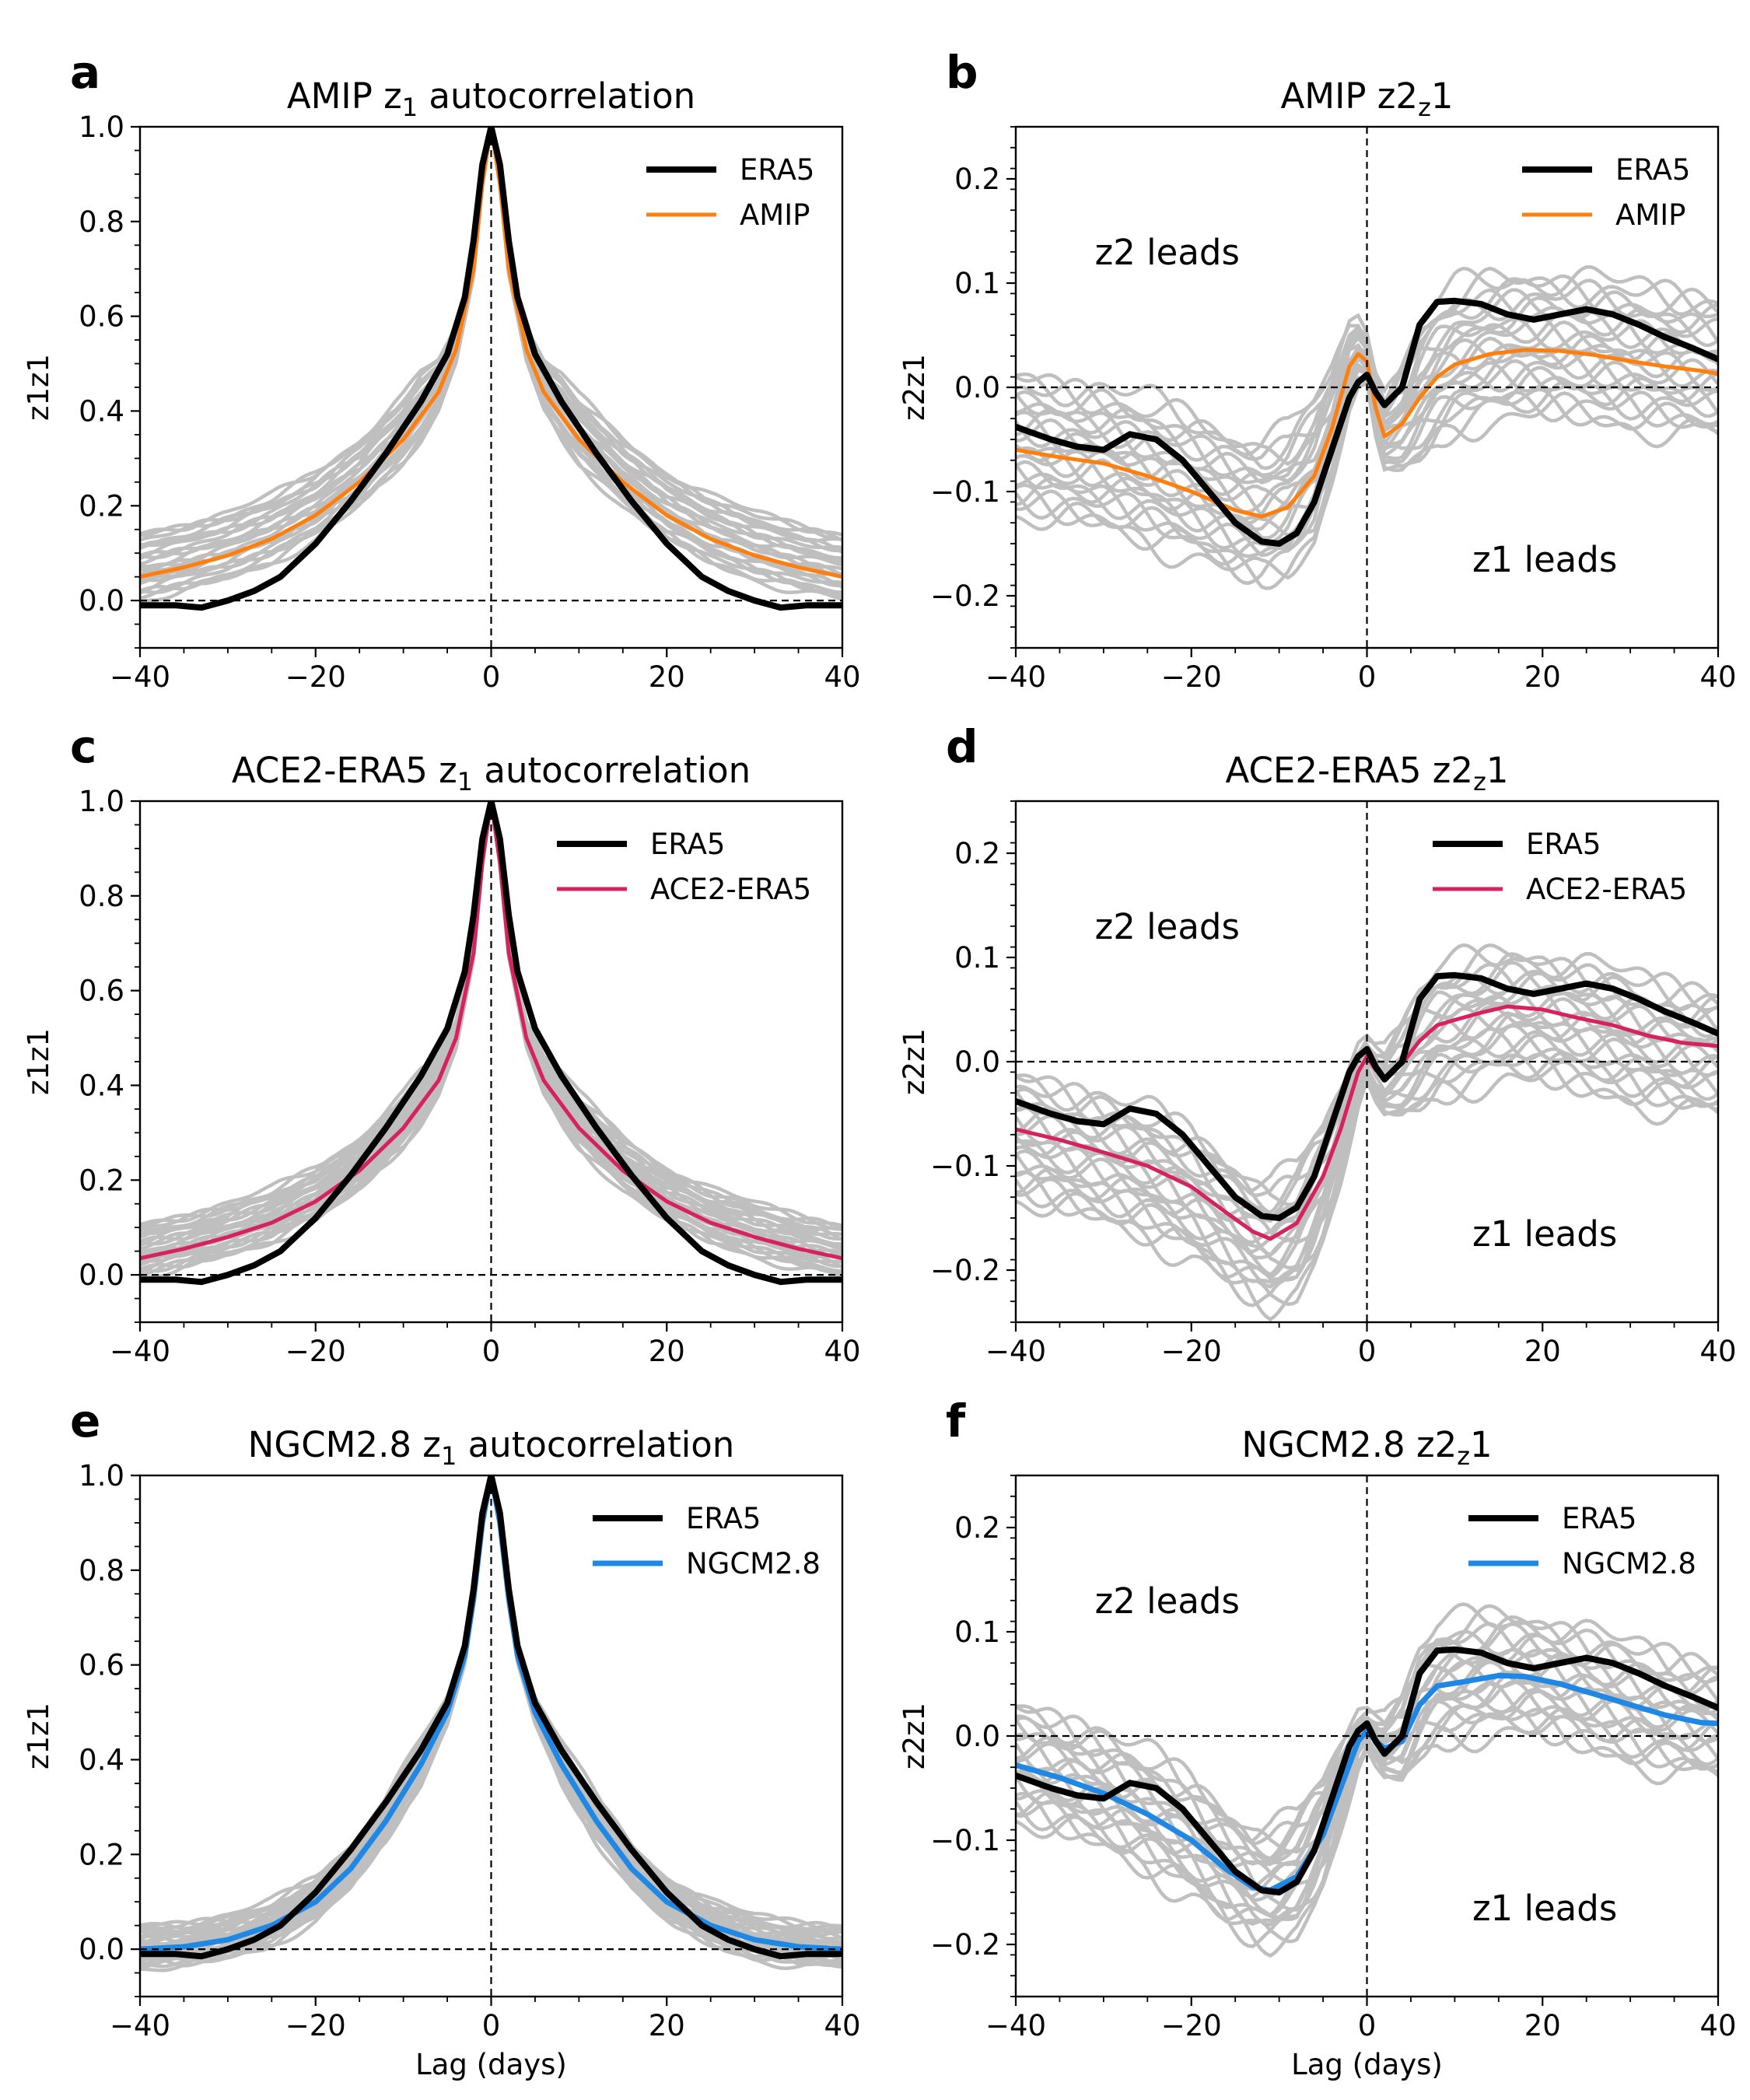  I want to click on x-axis-label: Lag (days), so click(1367, 2065).